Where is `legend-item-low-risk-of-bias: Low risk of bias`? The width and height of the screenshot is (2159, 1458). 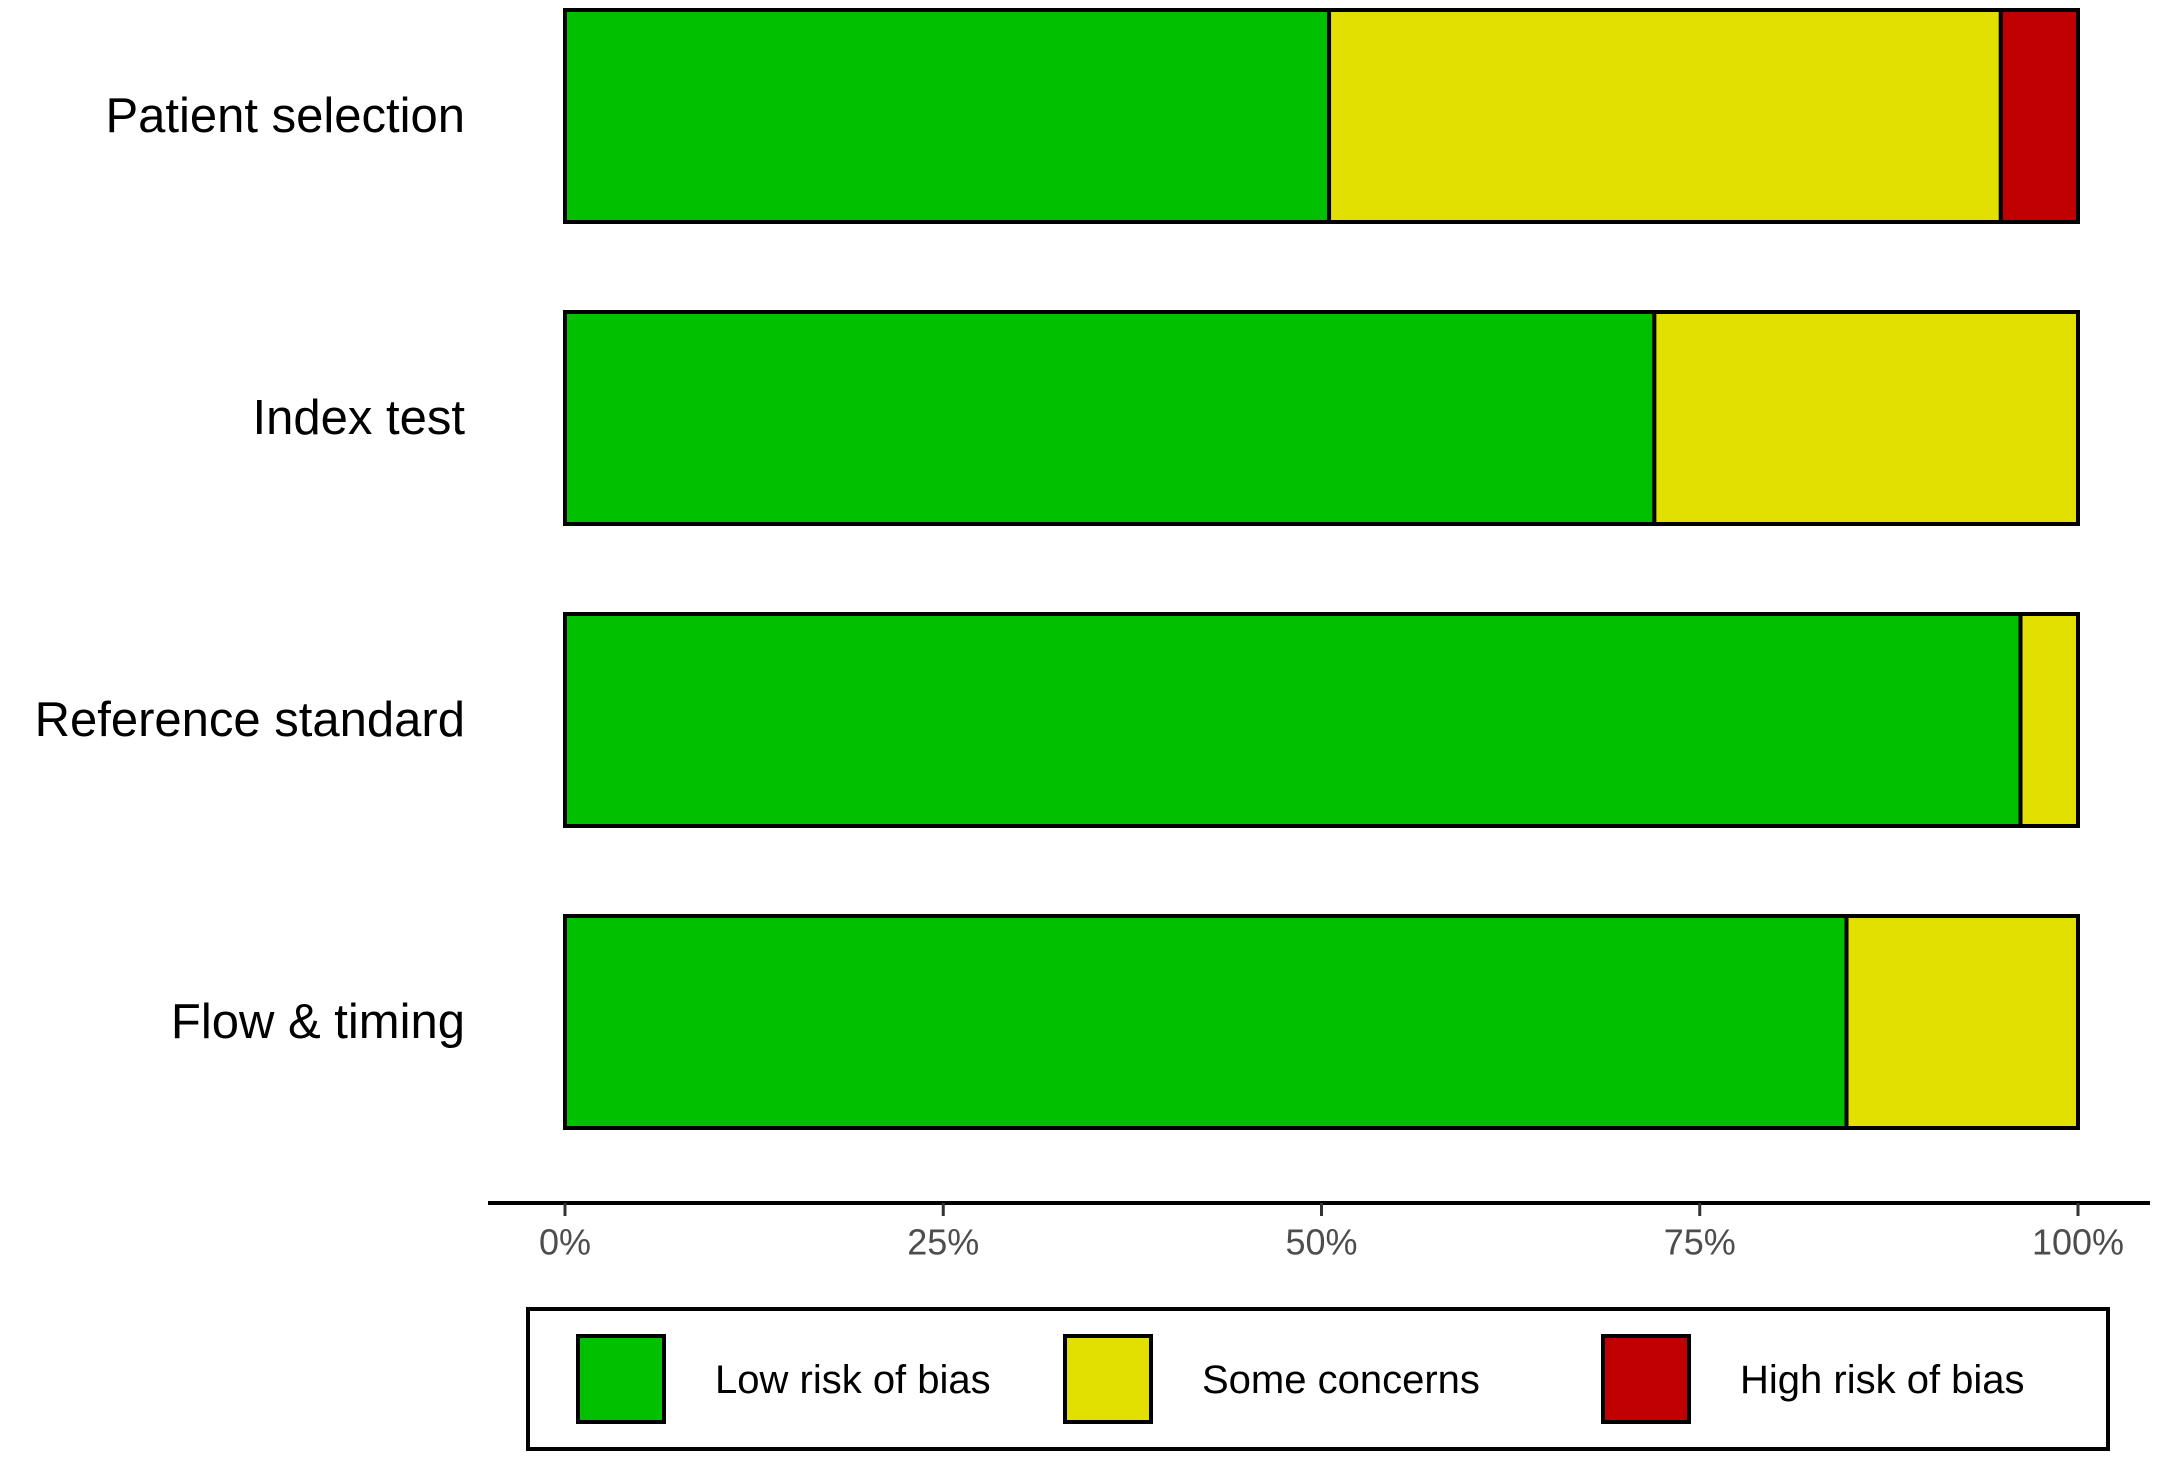 legend-item-low-risk-of-bias: Low risk of bias is located at coordinates (783, 1379).